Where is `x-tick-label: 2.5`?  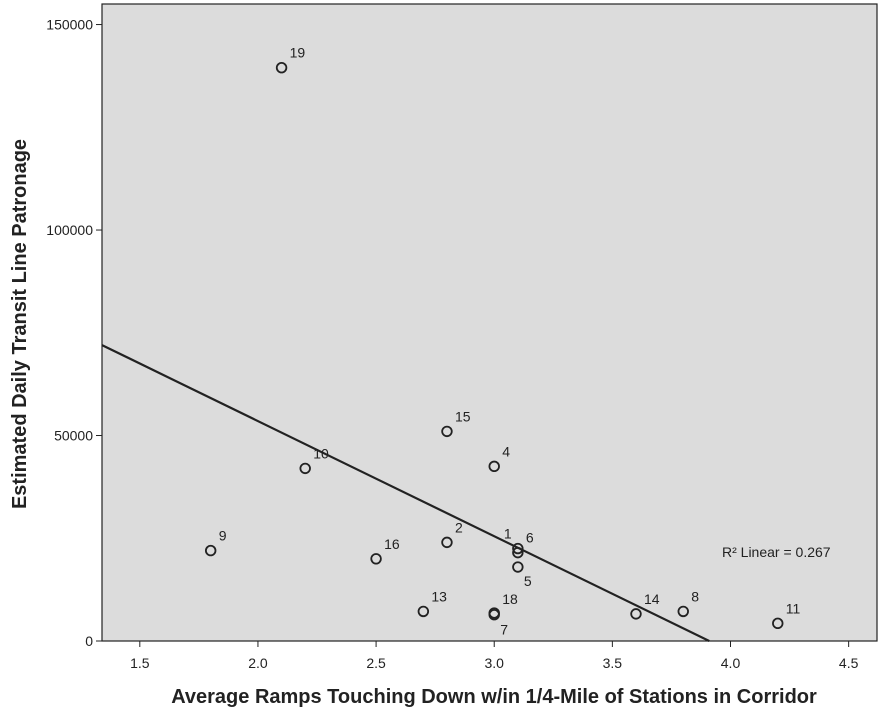 x-tick-label: 2.5 is located at coordinates (376, 663).